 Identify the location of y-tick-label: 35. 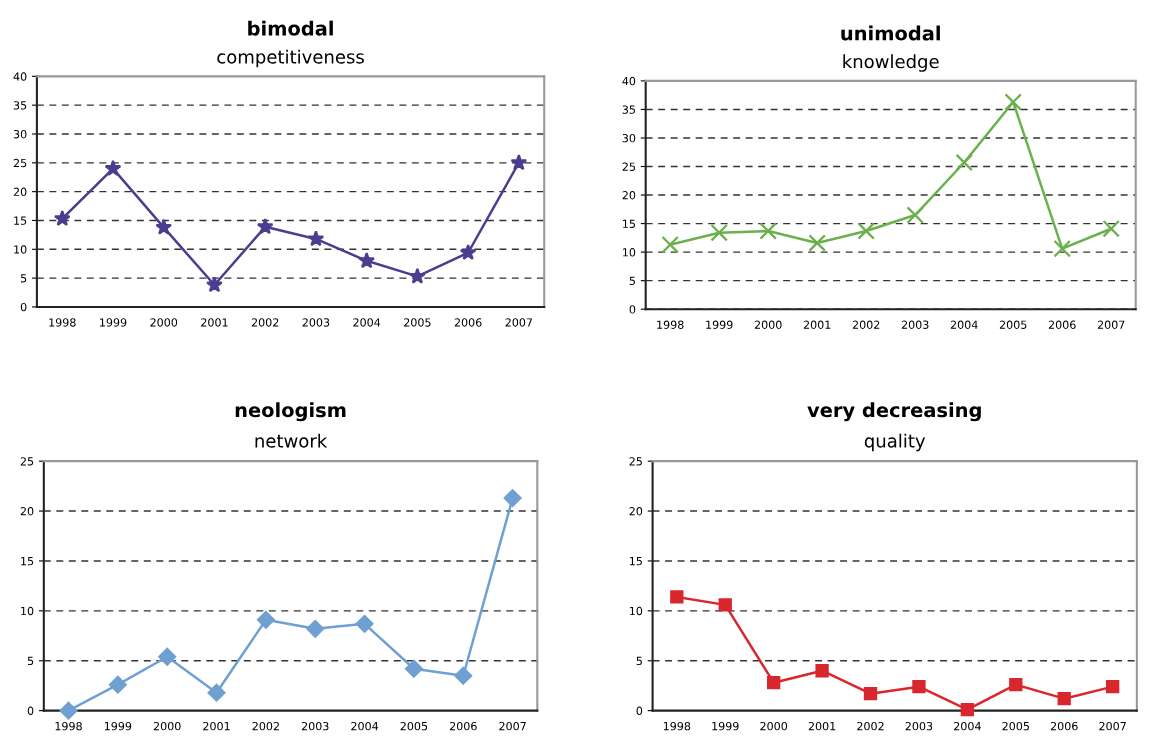
(628, 109).